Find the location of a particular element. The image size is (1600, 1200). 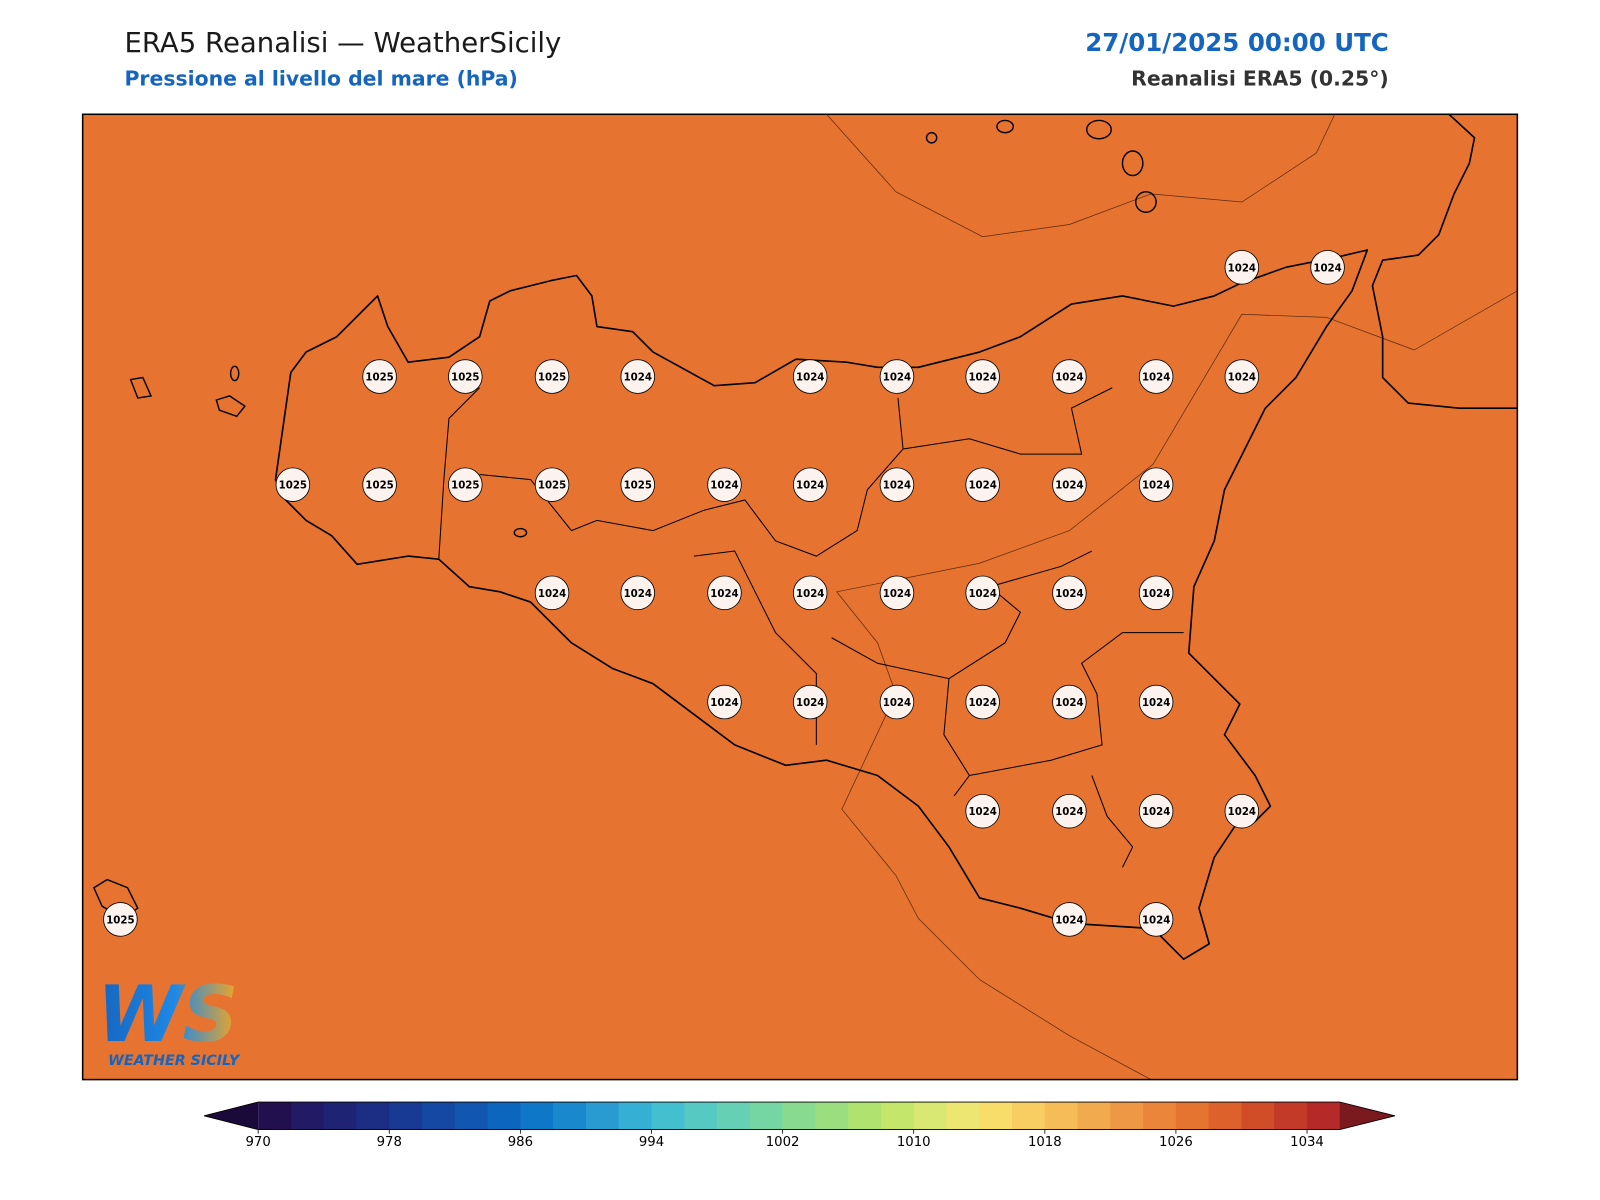

colorbar-under is located at coordinates (231, 1116).